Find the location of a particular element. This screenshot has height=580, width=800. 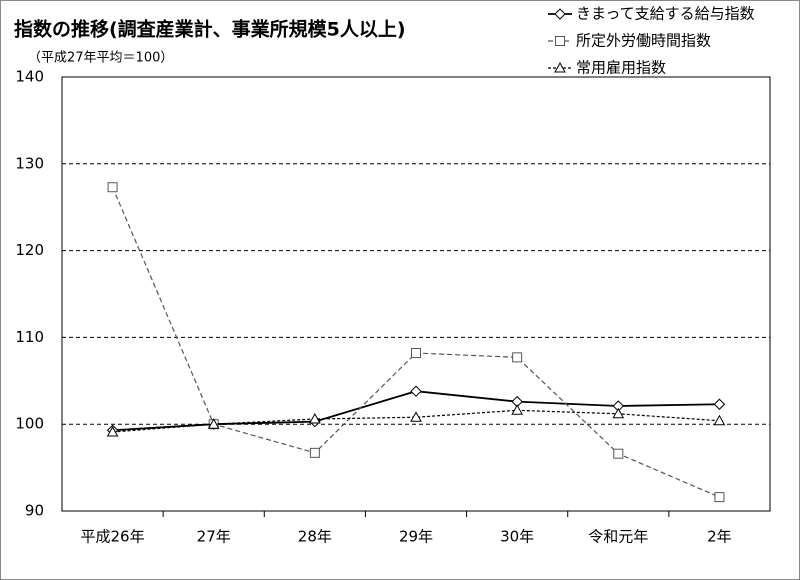

x-tick-label: 令和元年 is located at coordinates (618, 537).